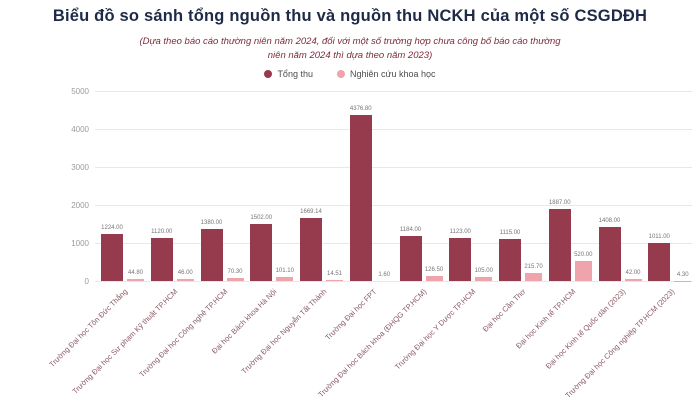 This screenshot has height=410, width=700. Describe the element at coordinates (80, 129) in the screenshot. I see `y-axis-tick-4000: 4000` at that location.